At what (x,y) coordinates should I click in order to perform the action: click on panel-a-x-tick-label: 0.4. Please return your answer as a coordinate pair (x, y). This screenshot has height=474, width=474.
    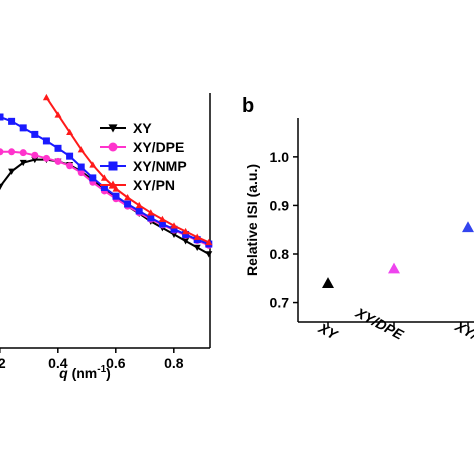
    Looking at the image, I should click on (58, 363).